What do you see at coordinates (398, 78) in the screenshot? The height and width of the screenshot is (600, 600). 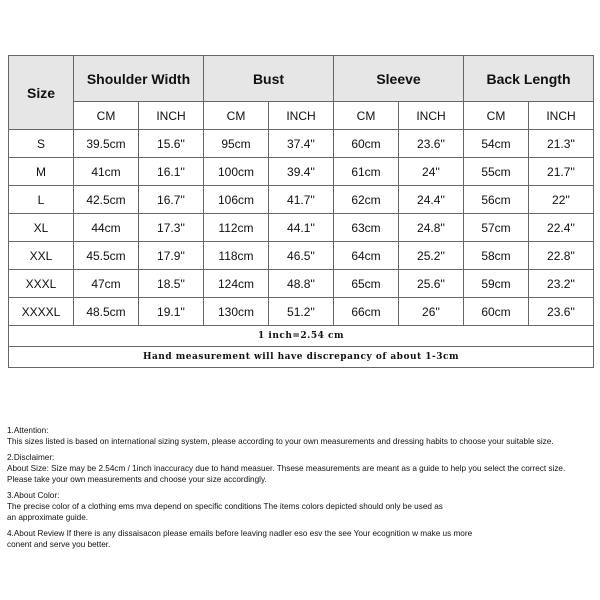 I see `group-header-sleeve: Sleeve` at bounding box center [398, 78].